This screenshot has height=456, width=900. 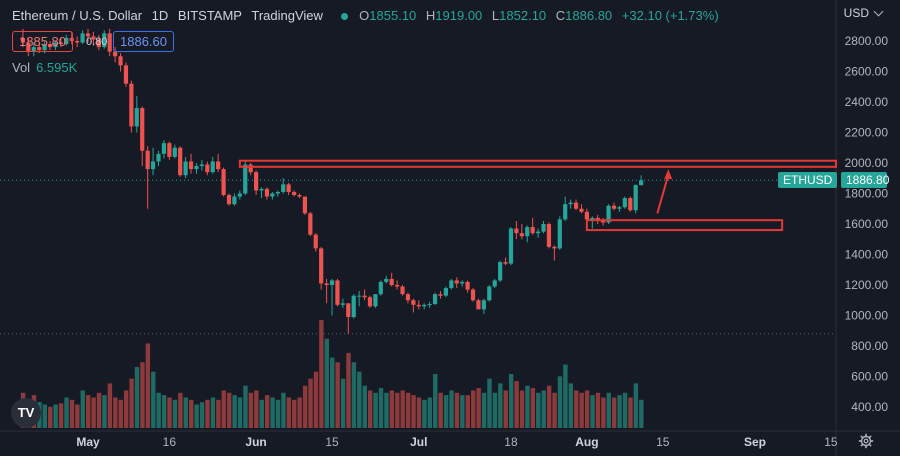 What do you see at coordinates (663, 194) in the screenshot?
I see `annotation-arrow-line` at bounding box center [663, 194].